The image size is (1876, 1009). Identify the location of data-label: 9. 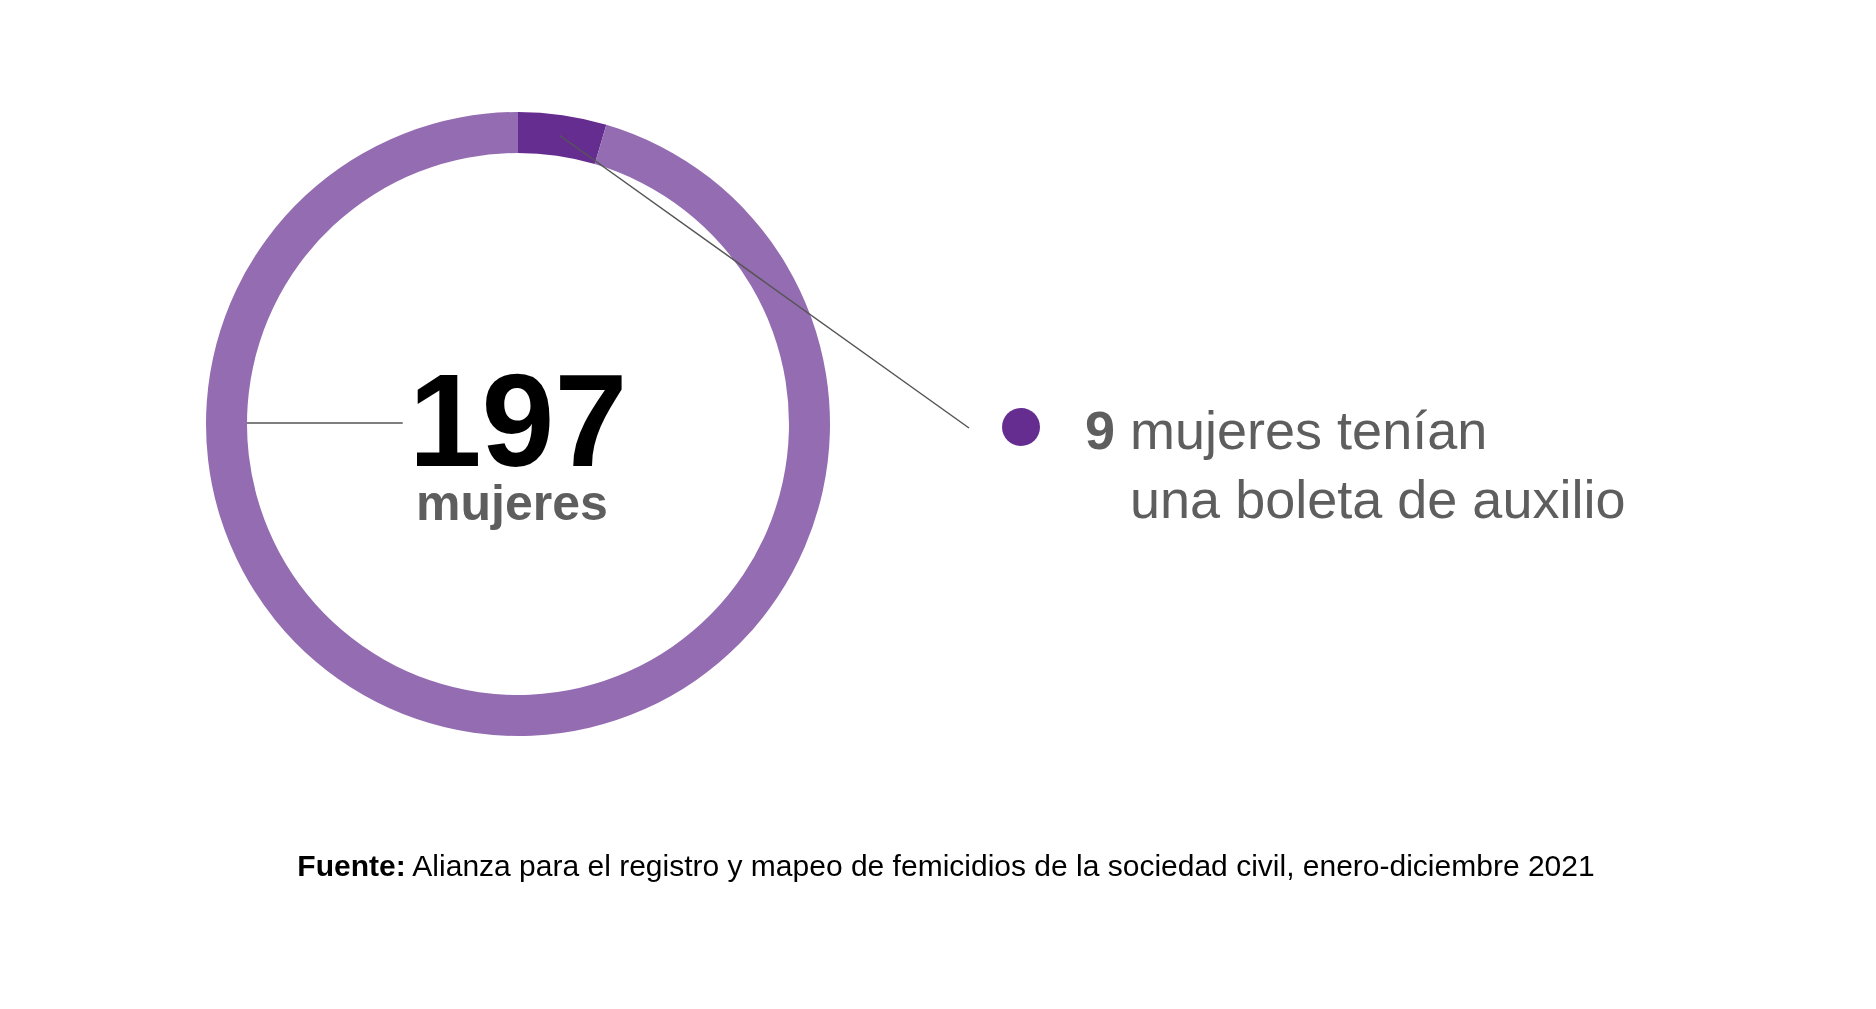
(1100, 430).